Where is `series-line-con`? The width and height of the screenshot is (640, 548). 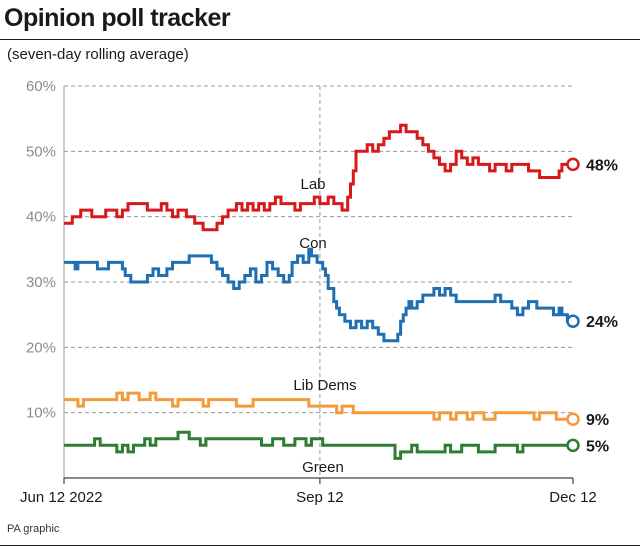 series-line-con is located at coordinates (318, 295).